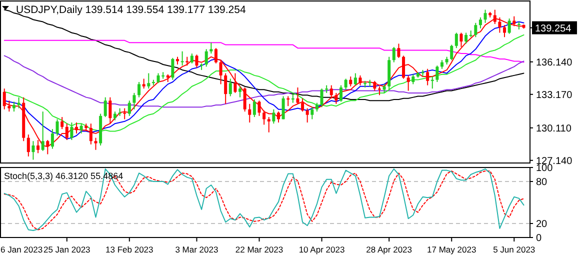  Describe the element at coordinates (514, 249) in the screenshot. I see `x-tick-label: 5 Jun 2023` at that location.